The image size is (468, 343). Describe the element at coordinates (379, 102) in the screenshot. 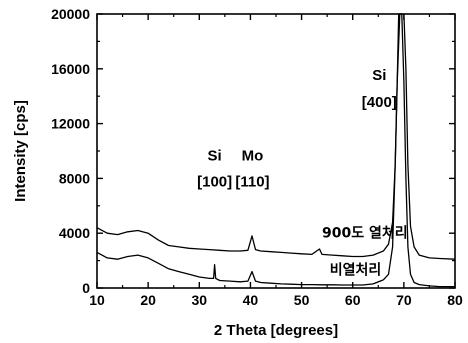

I see `annotation-label: [400]` at that location.